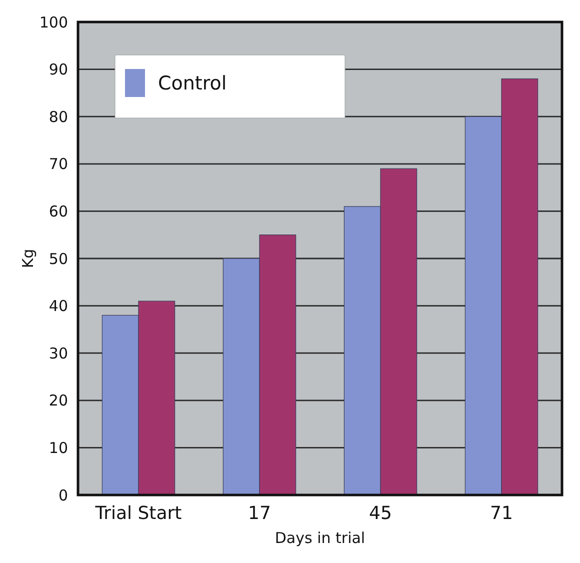 The image size is (580, 563). I want to click on x-axis-title: Days in trial, so click(320, 538).